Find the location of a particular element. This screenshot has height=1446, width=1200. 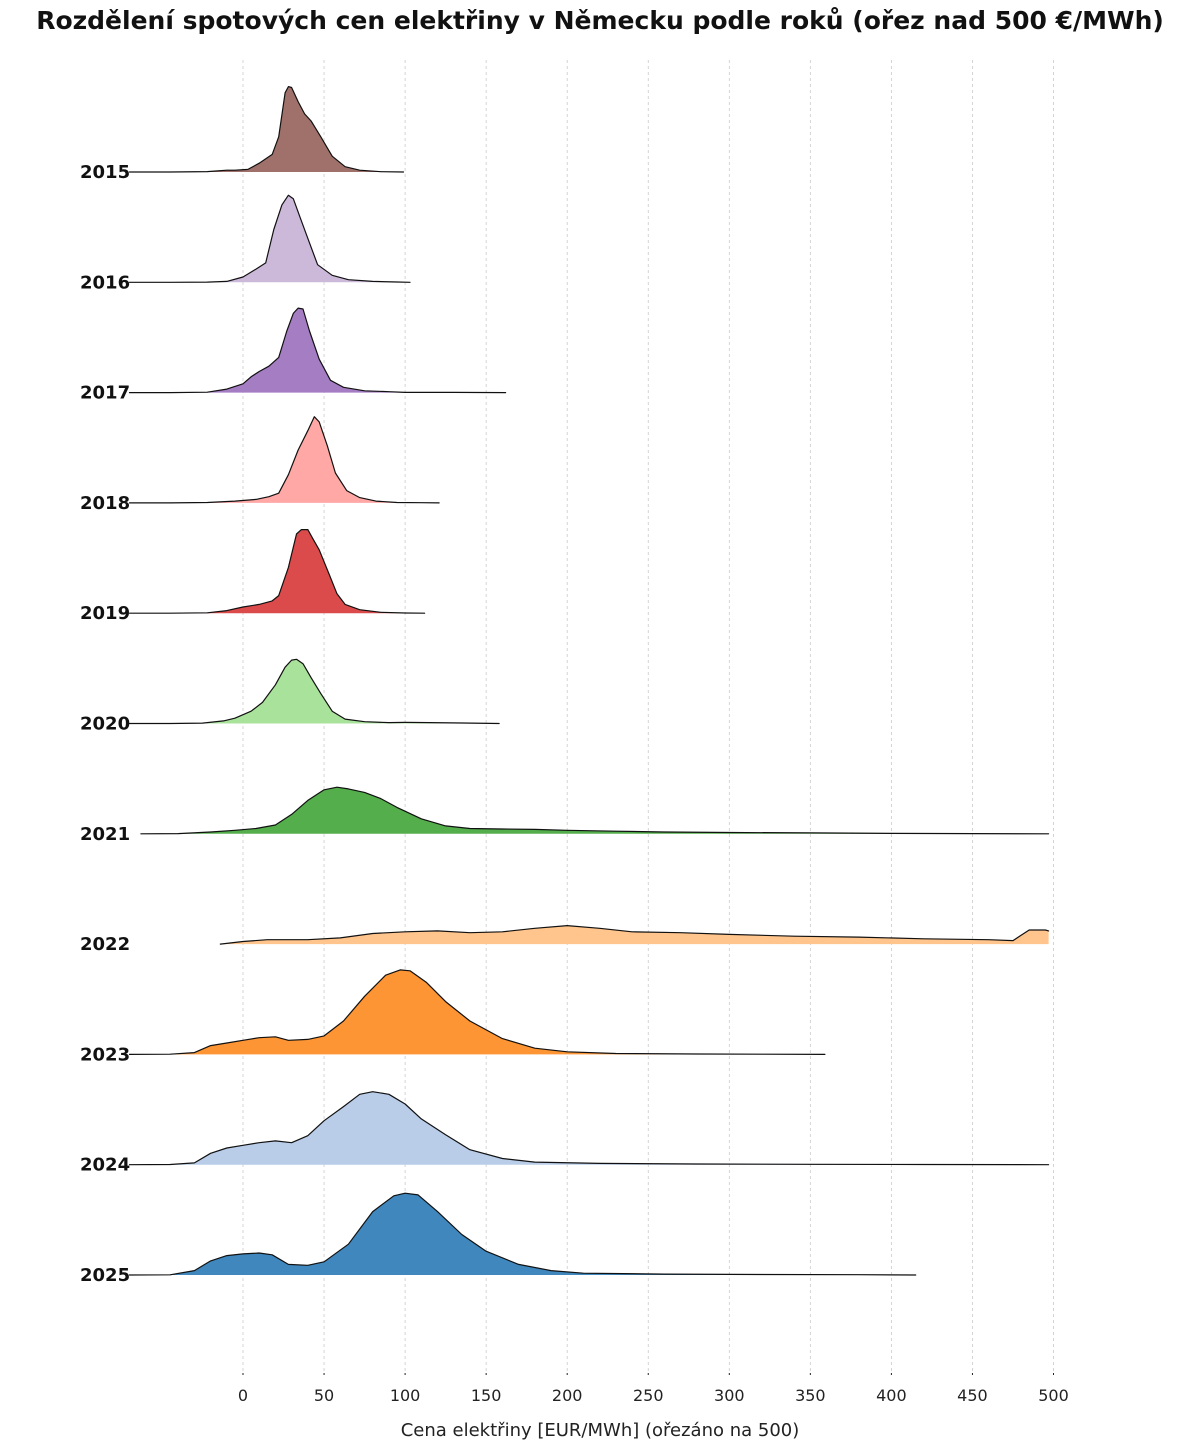

ridge-outline-2015 is located at coordinates (266, 129).